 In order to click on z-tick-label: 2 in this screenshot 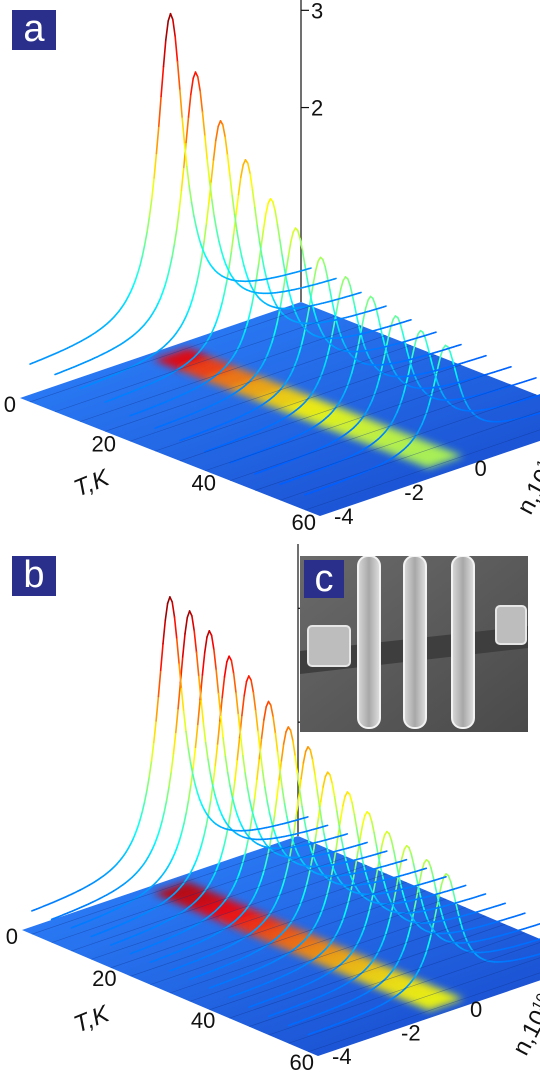, I will do `click(317, 108)`.